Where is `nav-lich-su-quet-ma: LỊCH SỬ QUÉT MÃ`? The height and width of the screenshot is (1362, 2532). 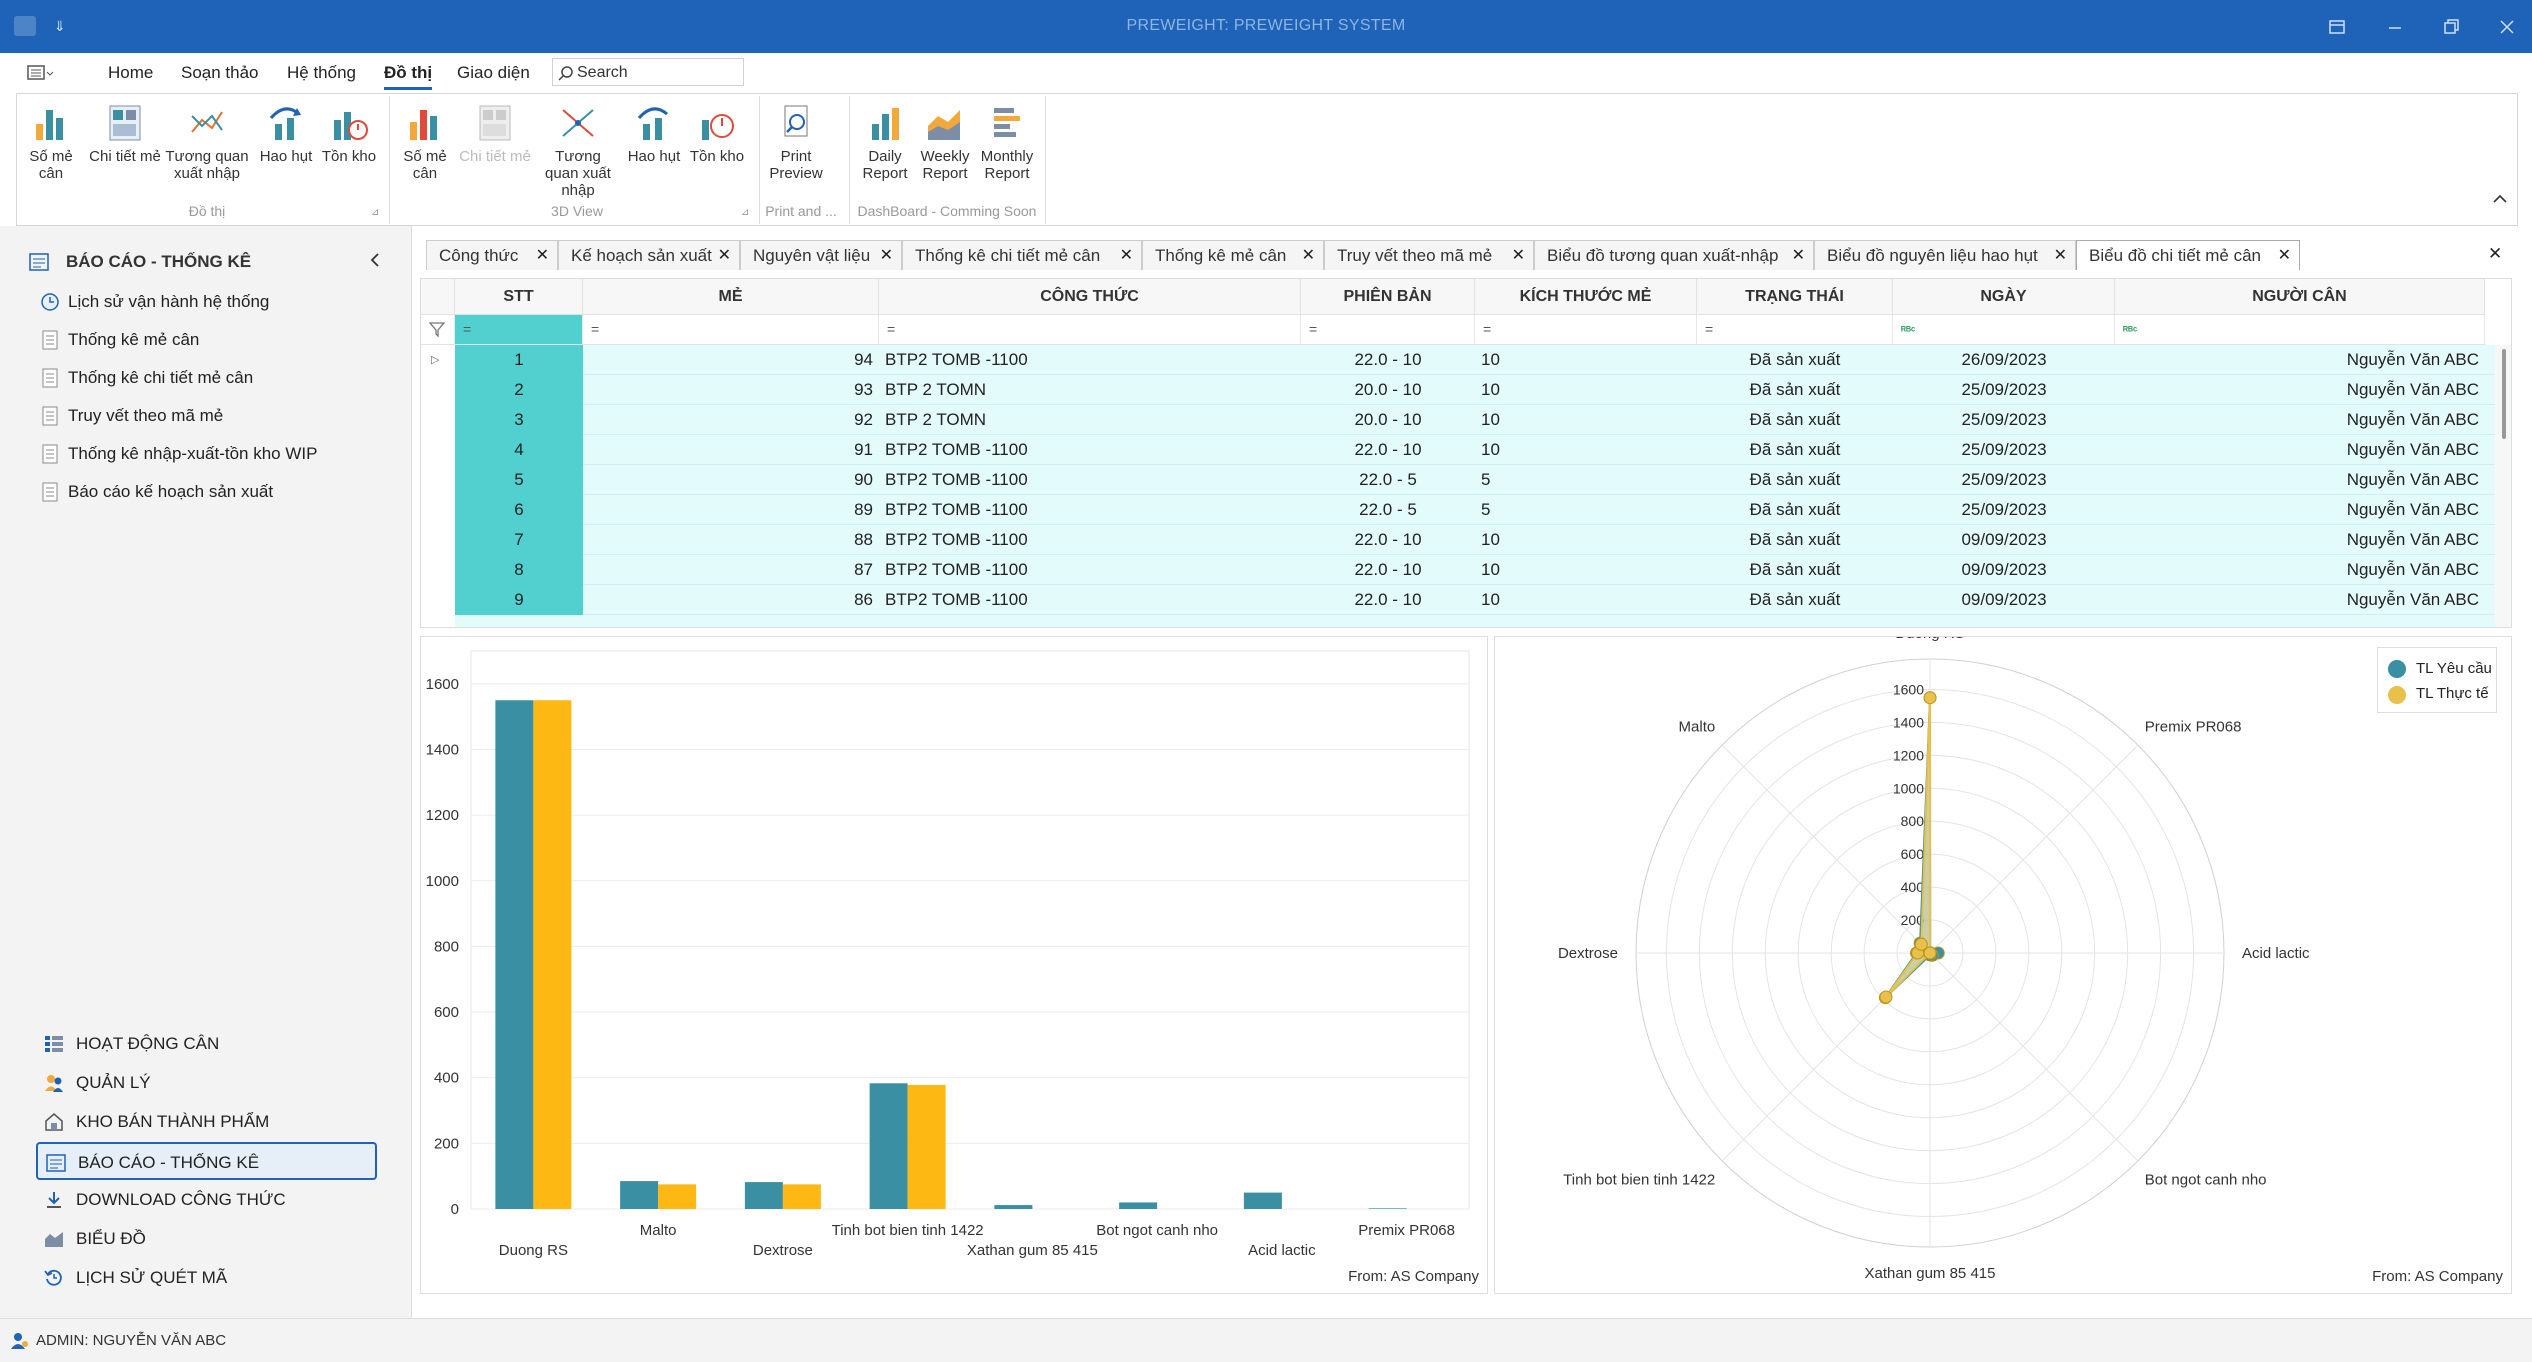 nav-lich-su-quet-ma: LỊCH SỬ QUÉT MÃ is located at coordinates (206, 1278).